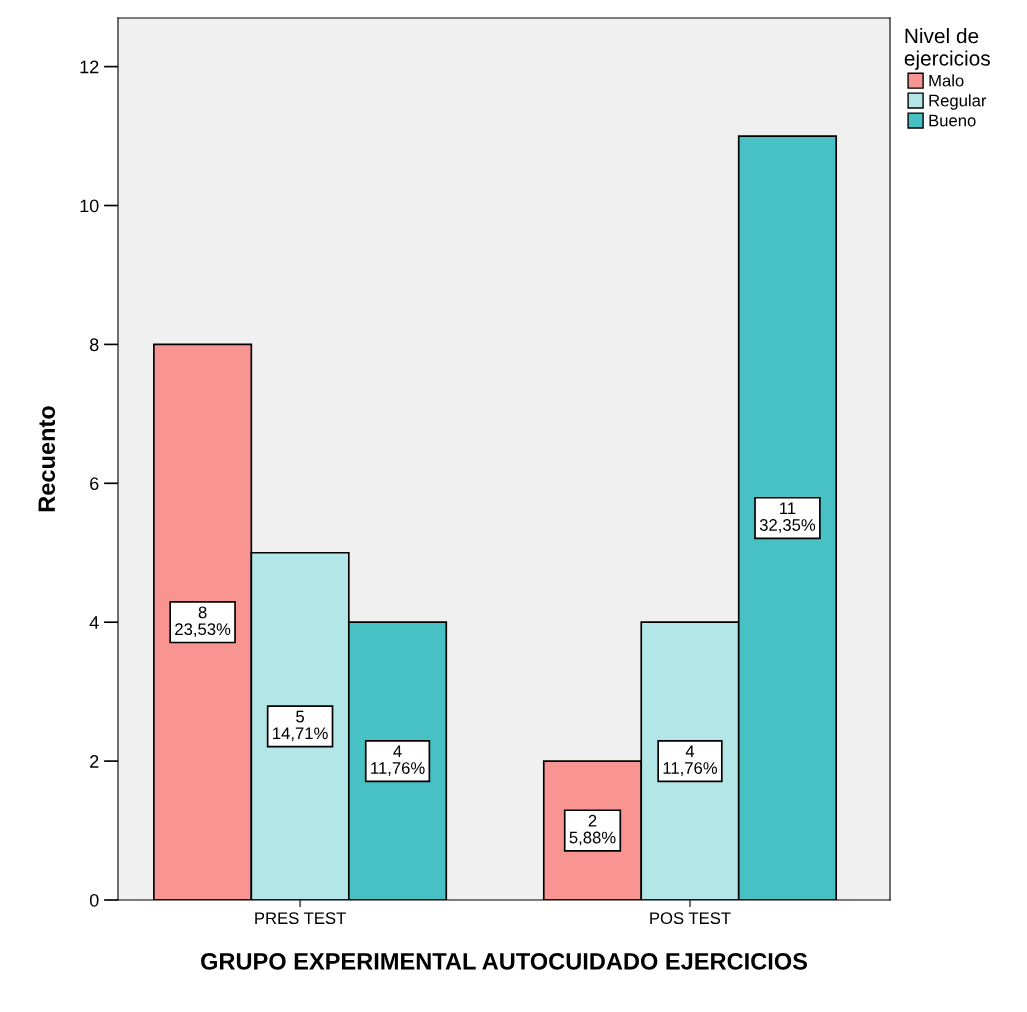 The height and width of the screenshot is (1012, 1027). Describe the element at coordinates (958, 102) in the screenshot. I see `legend-label: Regular` at that location.